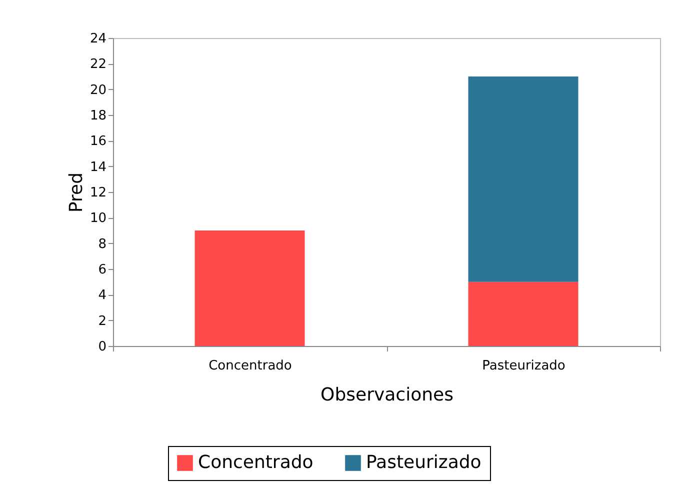 The image size is (678, 502). Describe the element at coordinates (98, 39) in the screenshot. I see `y-tick-label: 24` at that location.